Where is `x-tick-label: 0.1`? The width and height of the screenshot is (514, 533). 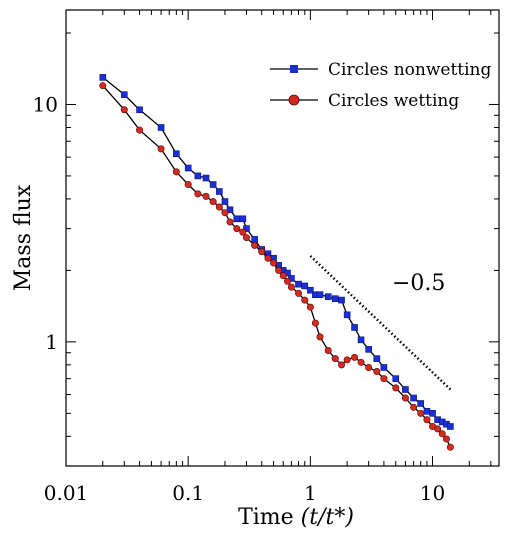 x-tick-label: 0.1 is located at coordinates (188, 493).